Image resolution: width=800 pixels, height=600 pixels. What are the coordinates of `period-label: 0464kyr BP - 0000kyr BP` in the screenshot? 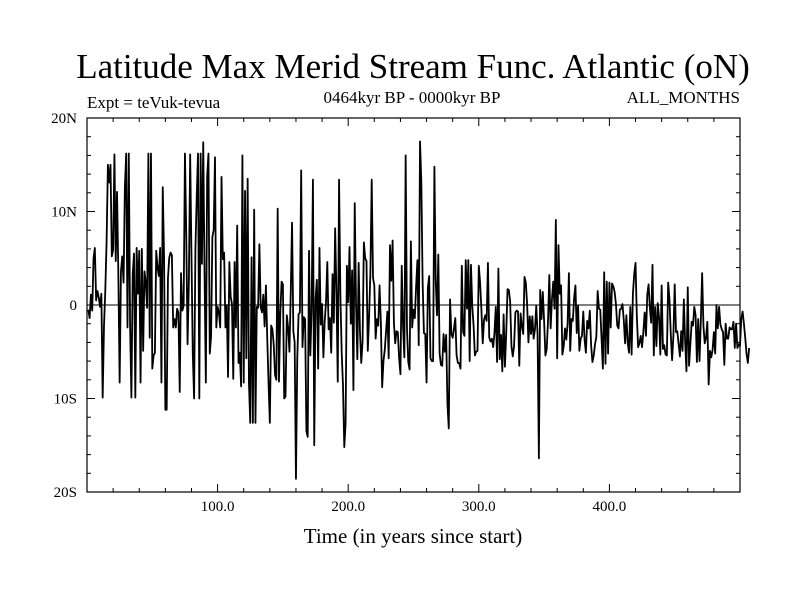 It's located at (412, 97).